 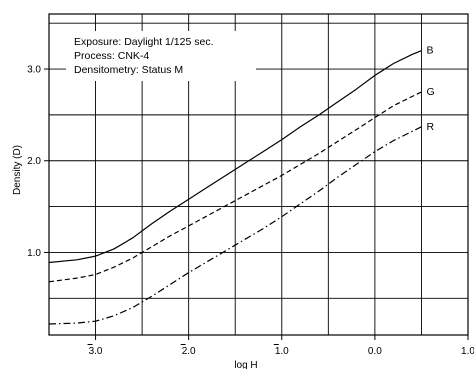 I want to click on series-label-R: R, so click(x=430, y=127).